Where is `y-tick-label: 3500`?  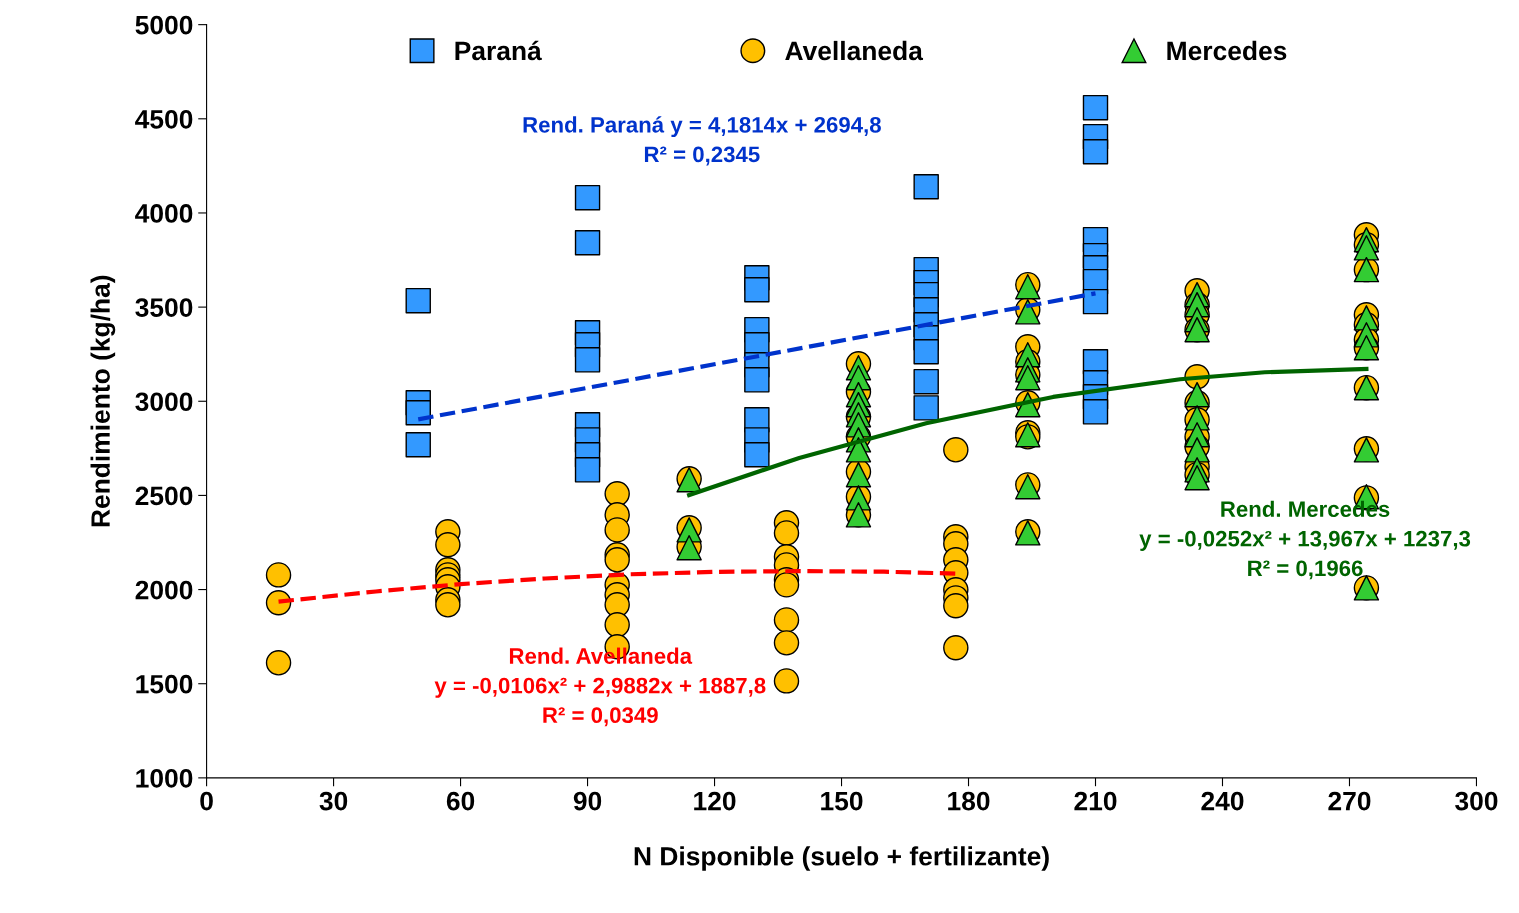
y-tick-label: 3500 is located at coordinates (164, 307).